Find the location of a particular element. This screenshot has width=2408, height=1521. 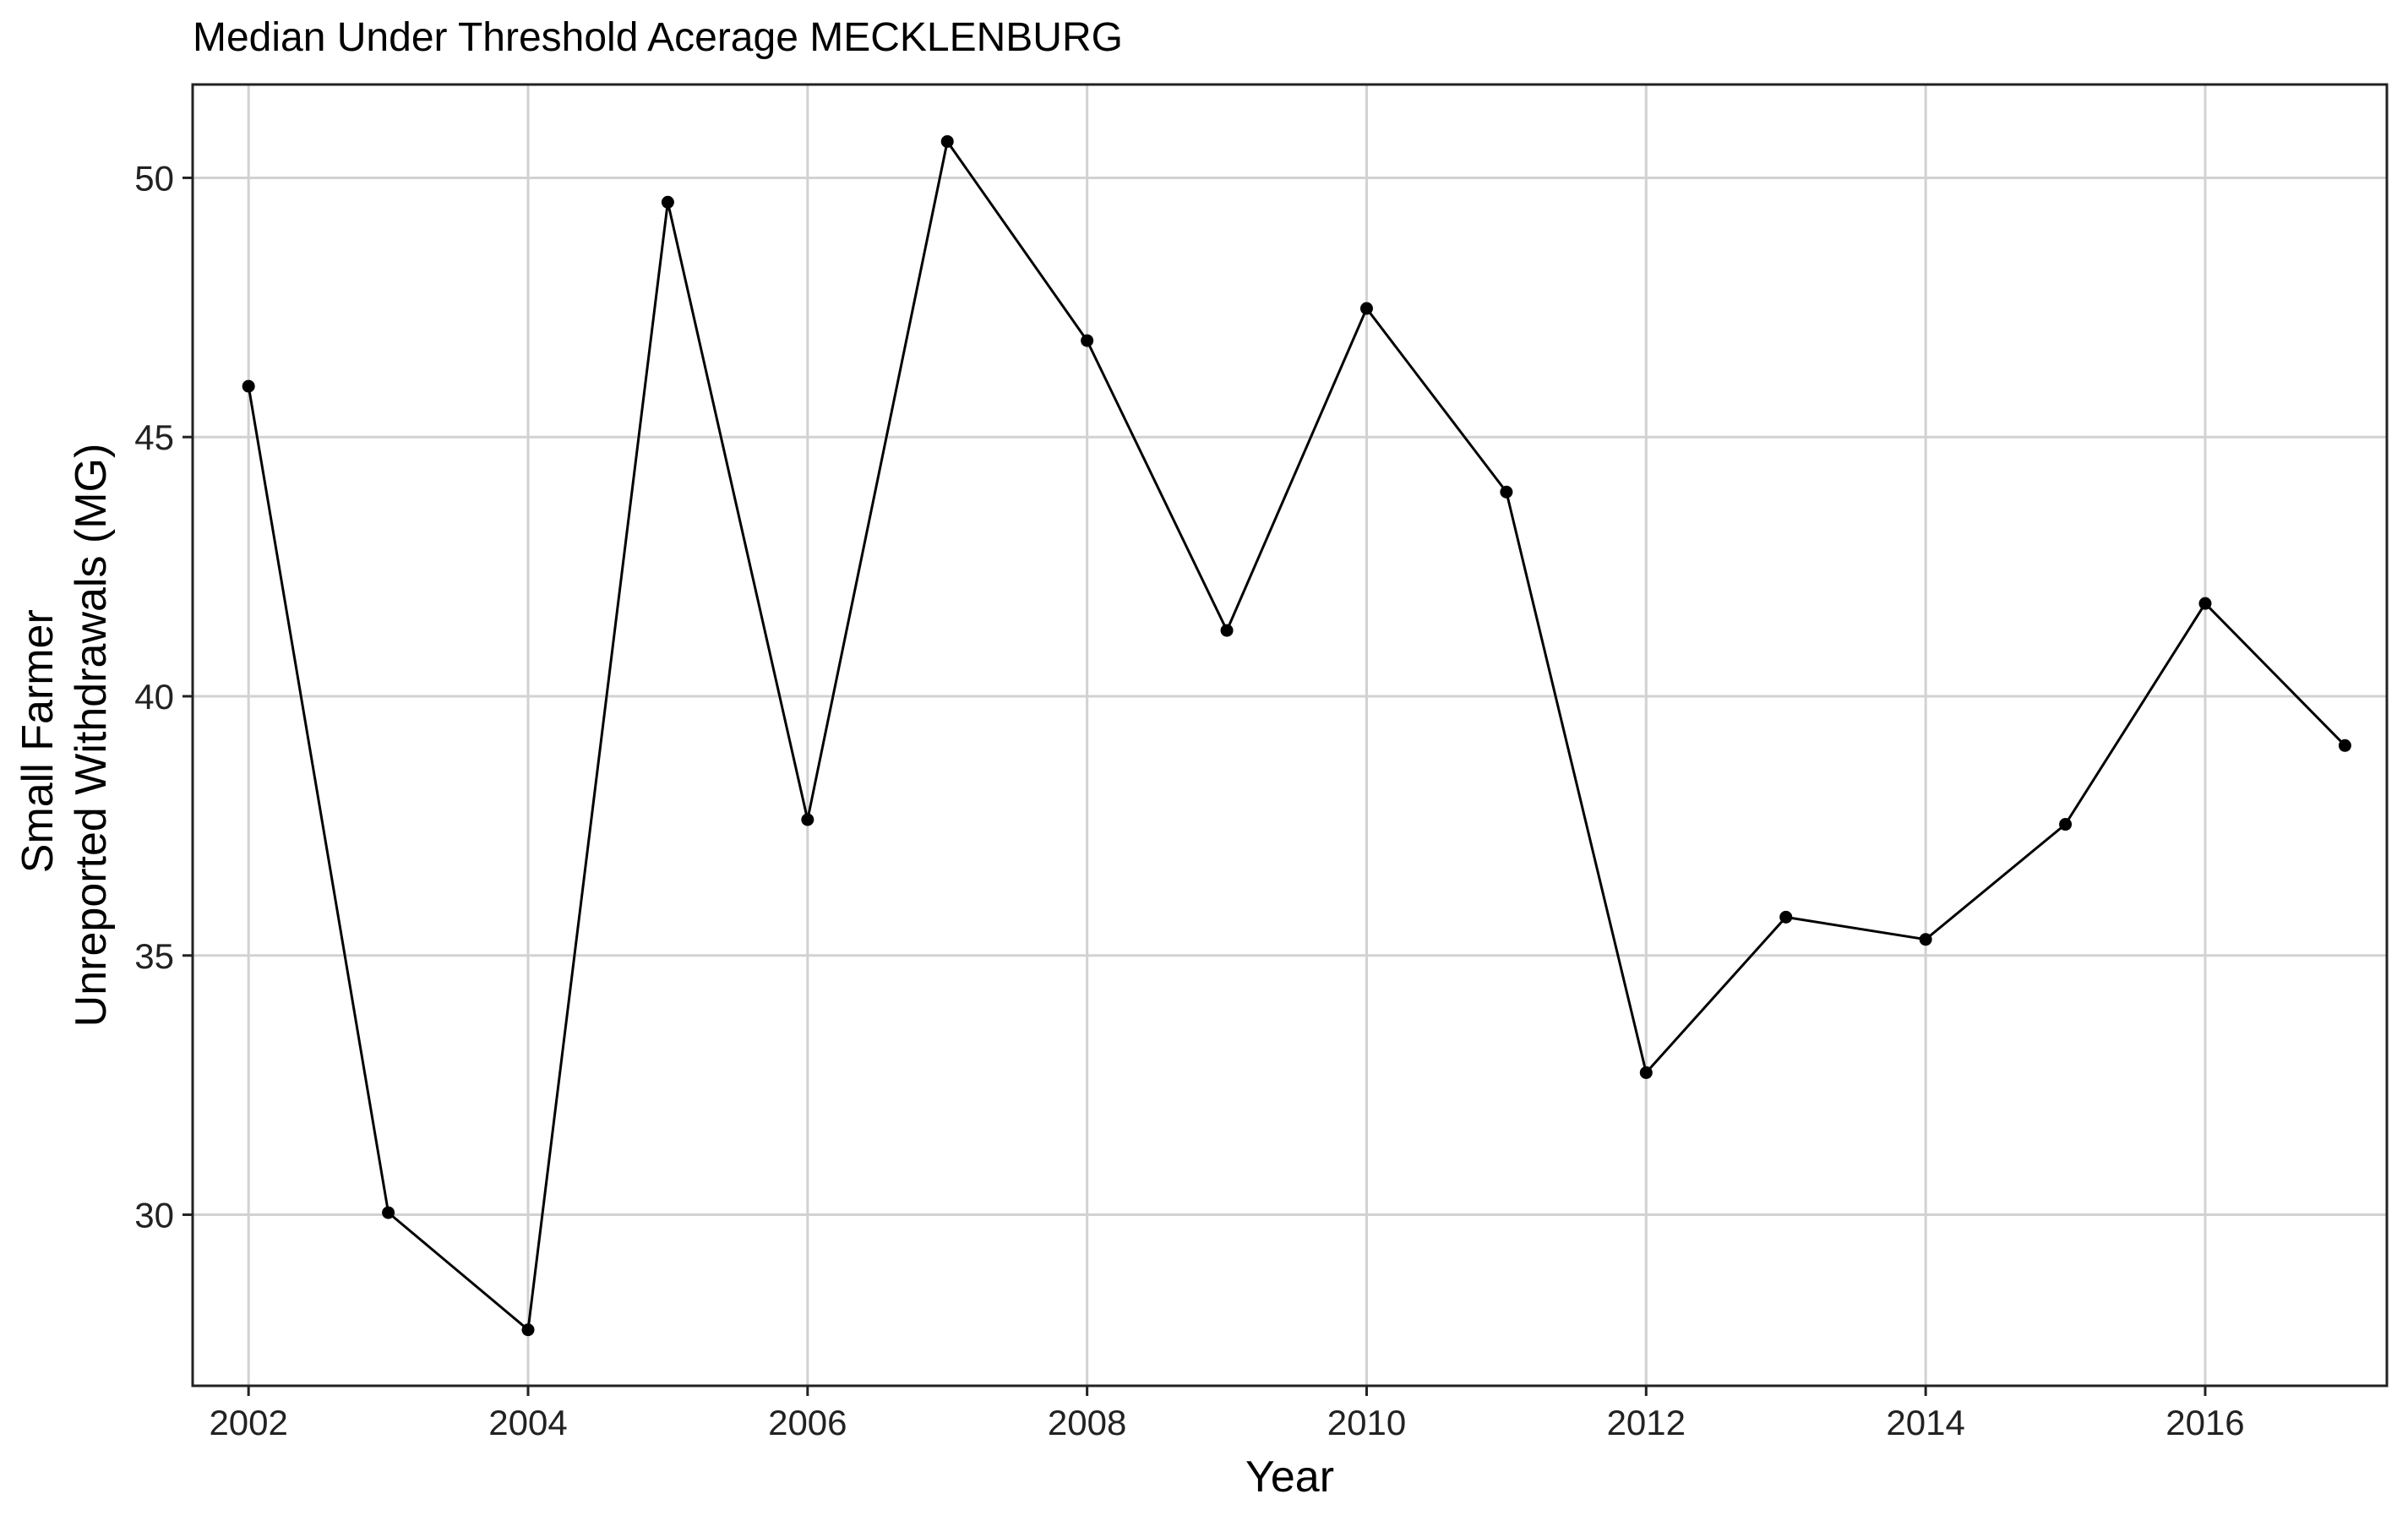

x-tick-label: 2004 is located at coordinates (527, 1422).